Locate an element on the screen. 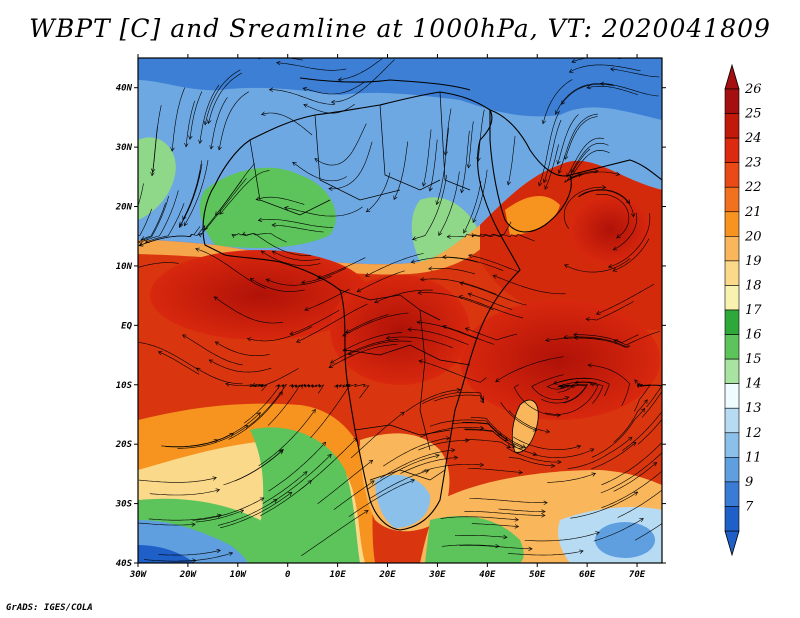 This screenshot has height=618, width=800. colorbar-label: 26 is located at coordinates (753, 89).